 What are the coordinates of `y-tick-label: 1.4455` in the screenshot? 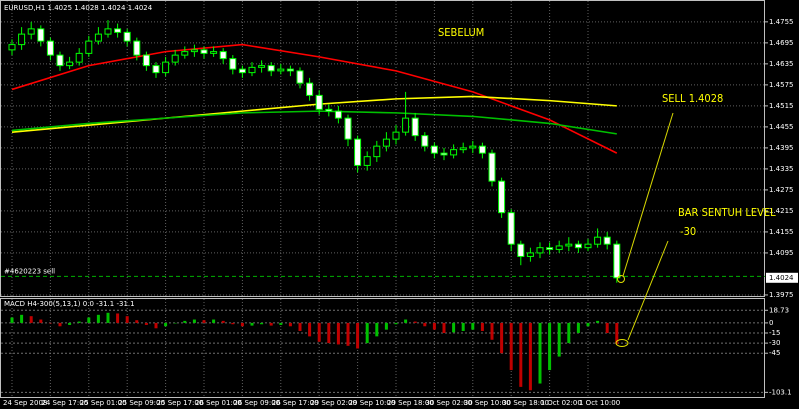 It's located at (781, 127).